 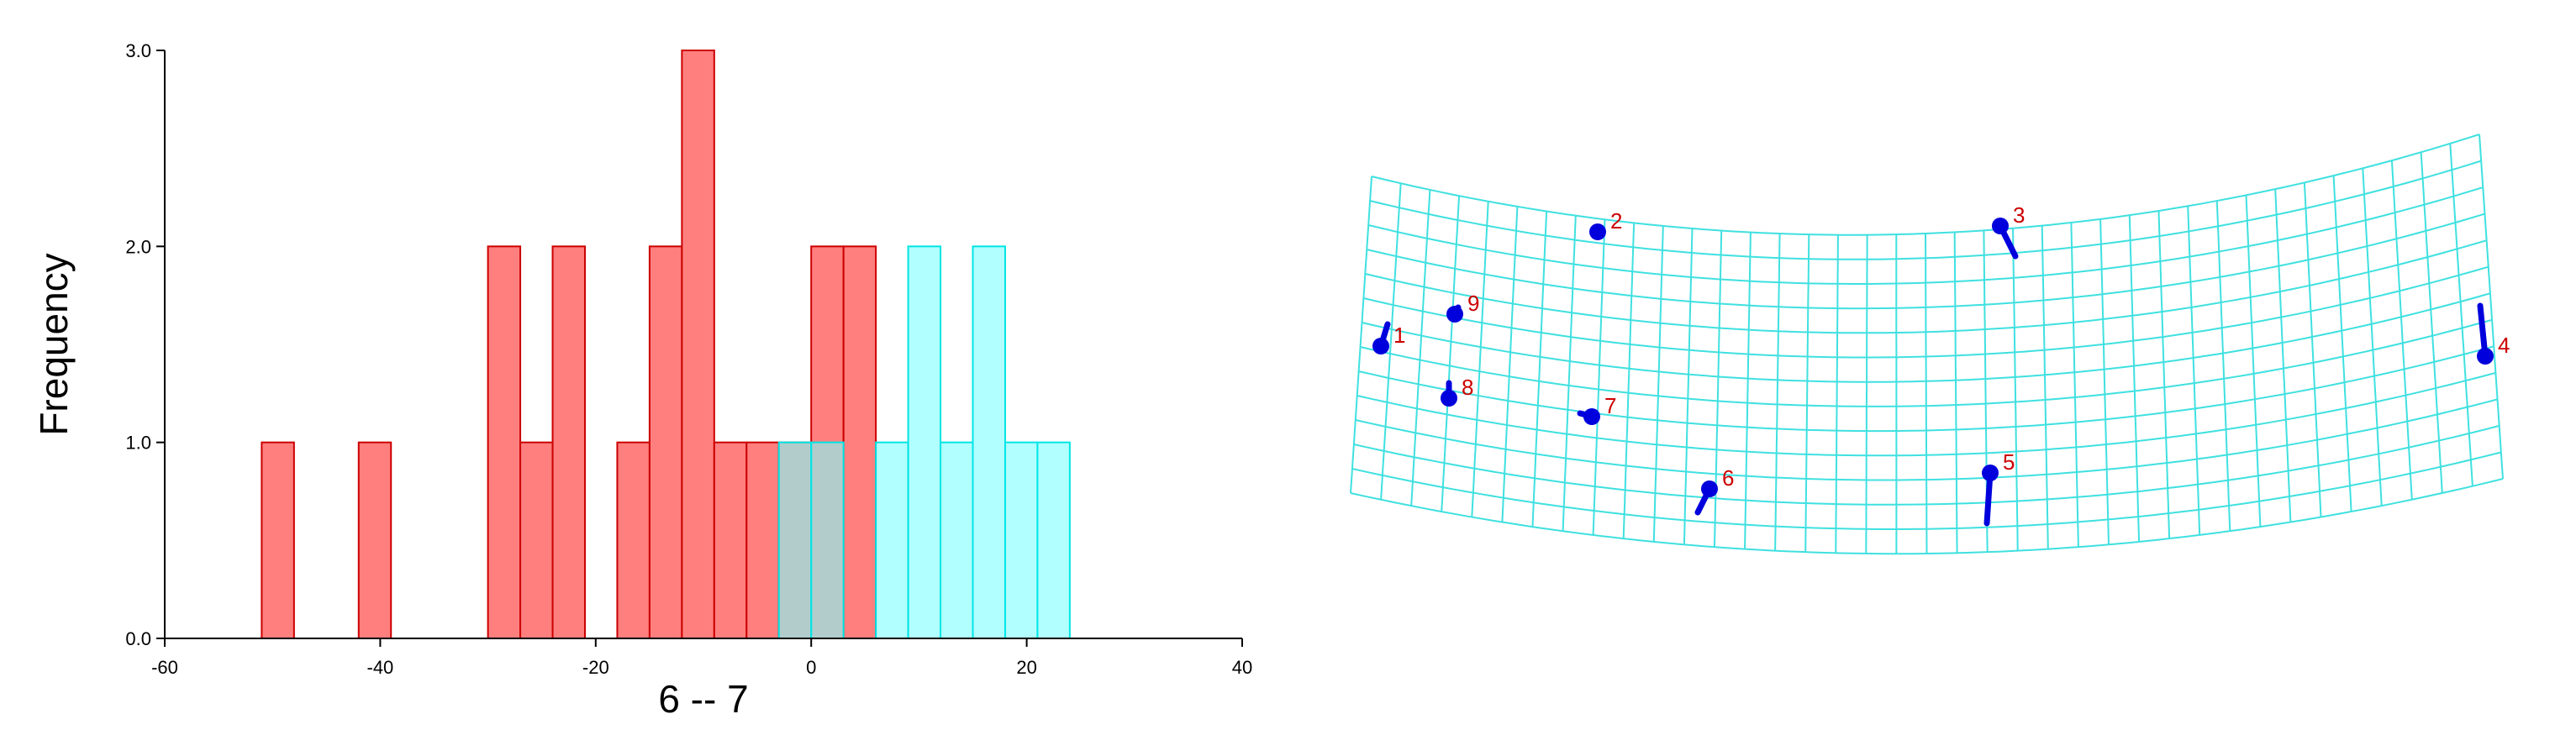 What do you see at coordinates (138, 50) in the screenshot?
I see `y-tick-label: 3.0` at bounding box center [138, 50].